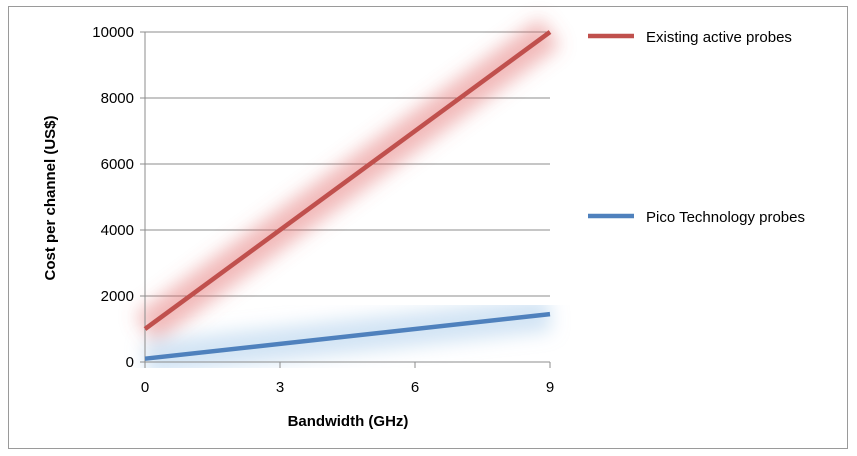  Describe the element at coordinates (719, 37) in the screenshot. I see `legend-label-1: Existing active probes` at that location.